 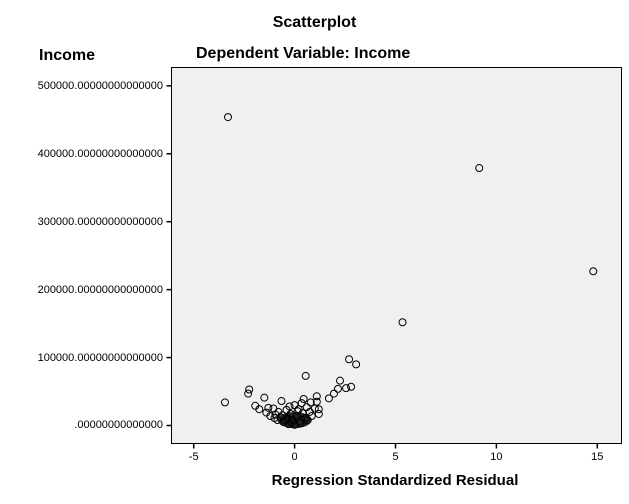 What do you see at coordinates (395, 446) in the screenshot?
I see `x-axis-ticks` at bounding box center [395, 446].